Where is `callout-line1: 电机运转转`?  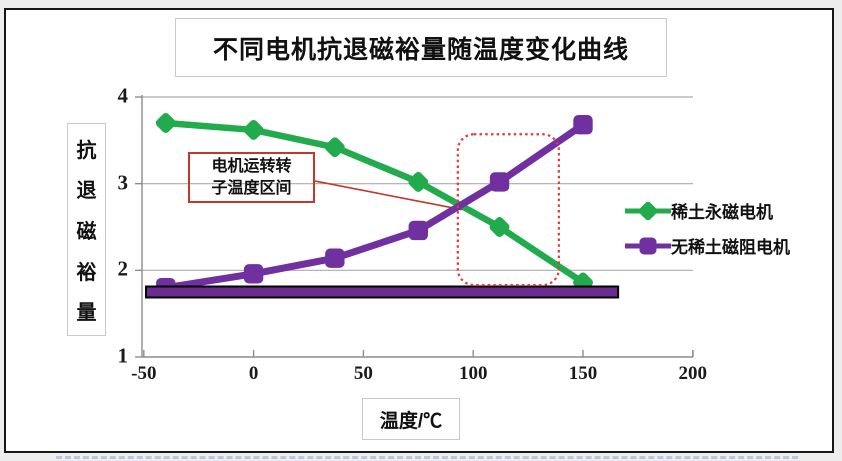
callout-line1: 电机运转转 is located at coordinates (251, 166).